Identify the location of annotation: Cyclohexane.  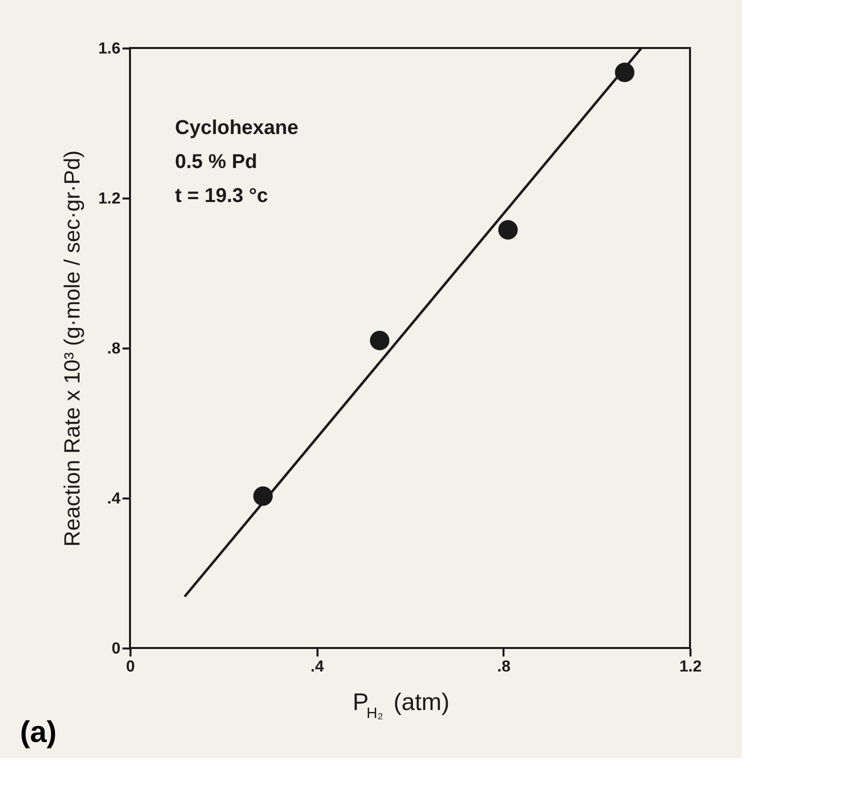
(236, 128).